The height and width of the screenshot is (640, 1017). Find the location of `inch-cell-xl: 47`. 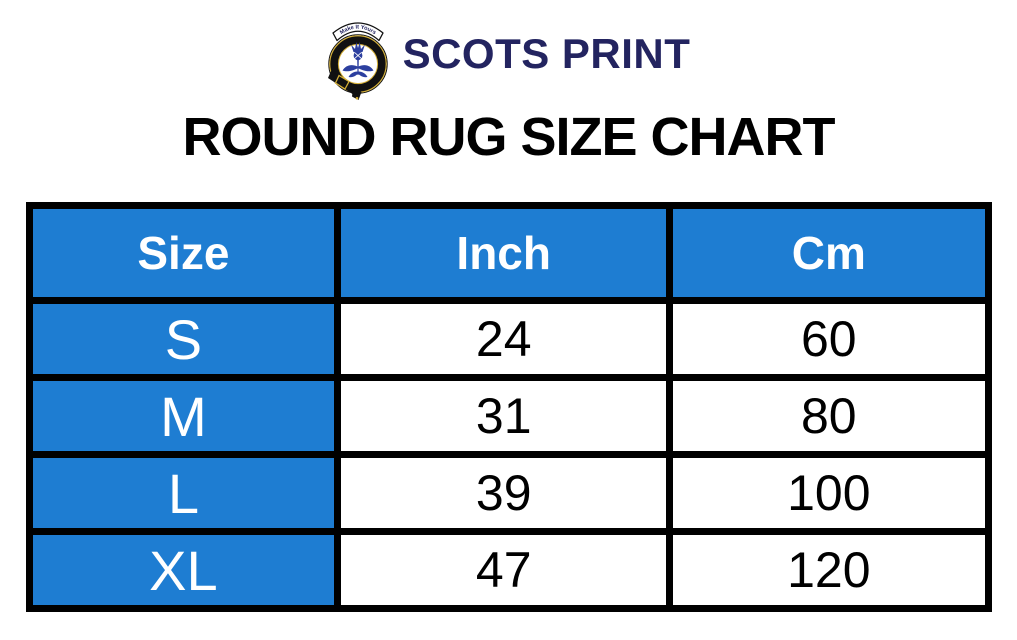

inch-cell-xl: 47 is located at coordinates (504, 570).